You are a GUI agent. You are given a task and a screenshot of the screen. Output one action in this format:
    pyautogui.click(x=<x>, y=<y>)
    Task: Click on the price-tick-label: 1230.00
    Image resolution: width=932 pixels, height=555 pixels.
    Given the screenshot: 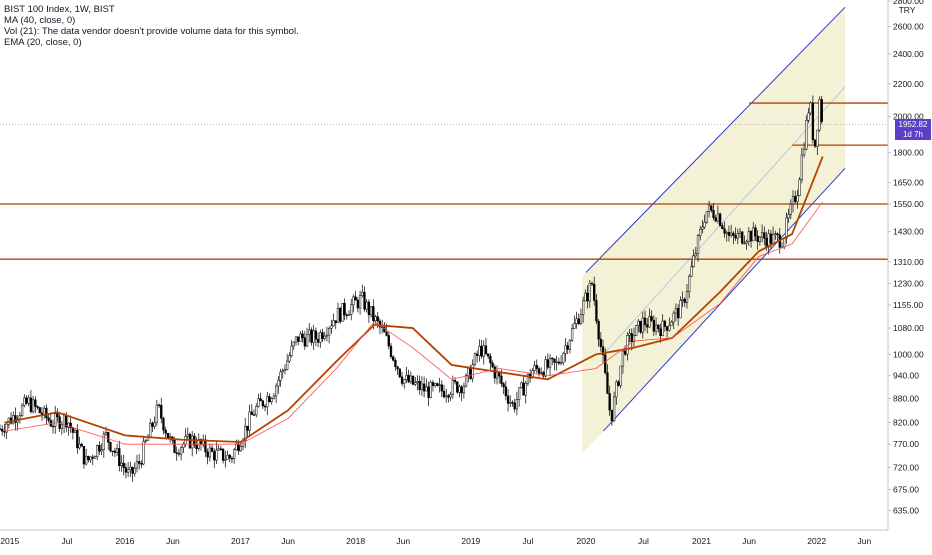 What is the action you would take?
    pyautogui.click(x=908, y=283)
    